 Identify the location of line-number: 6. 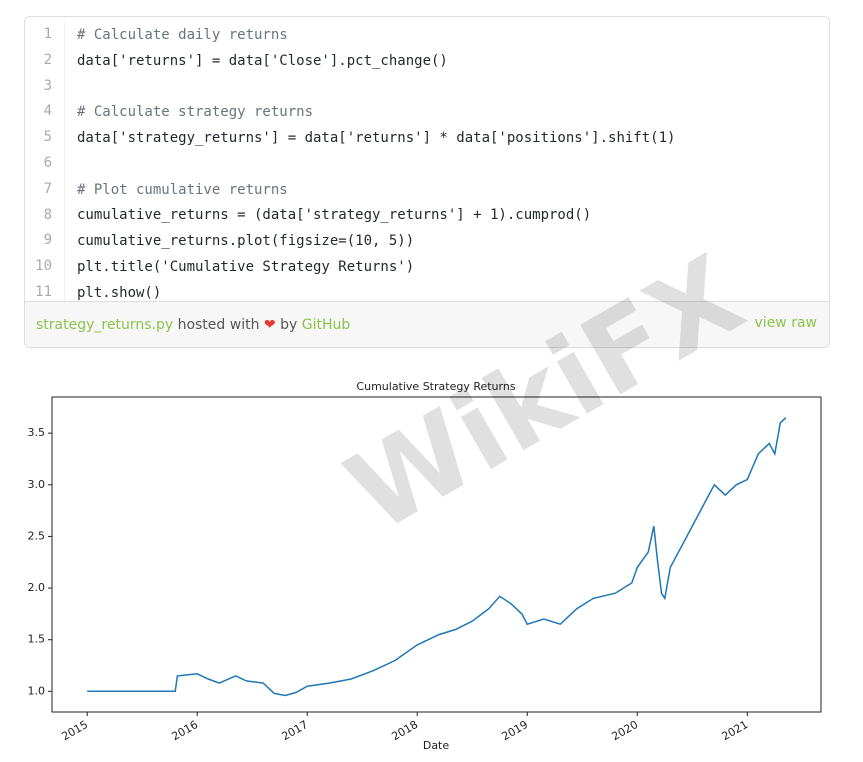
(45, 163).